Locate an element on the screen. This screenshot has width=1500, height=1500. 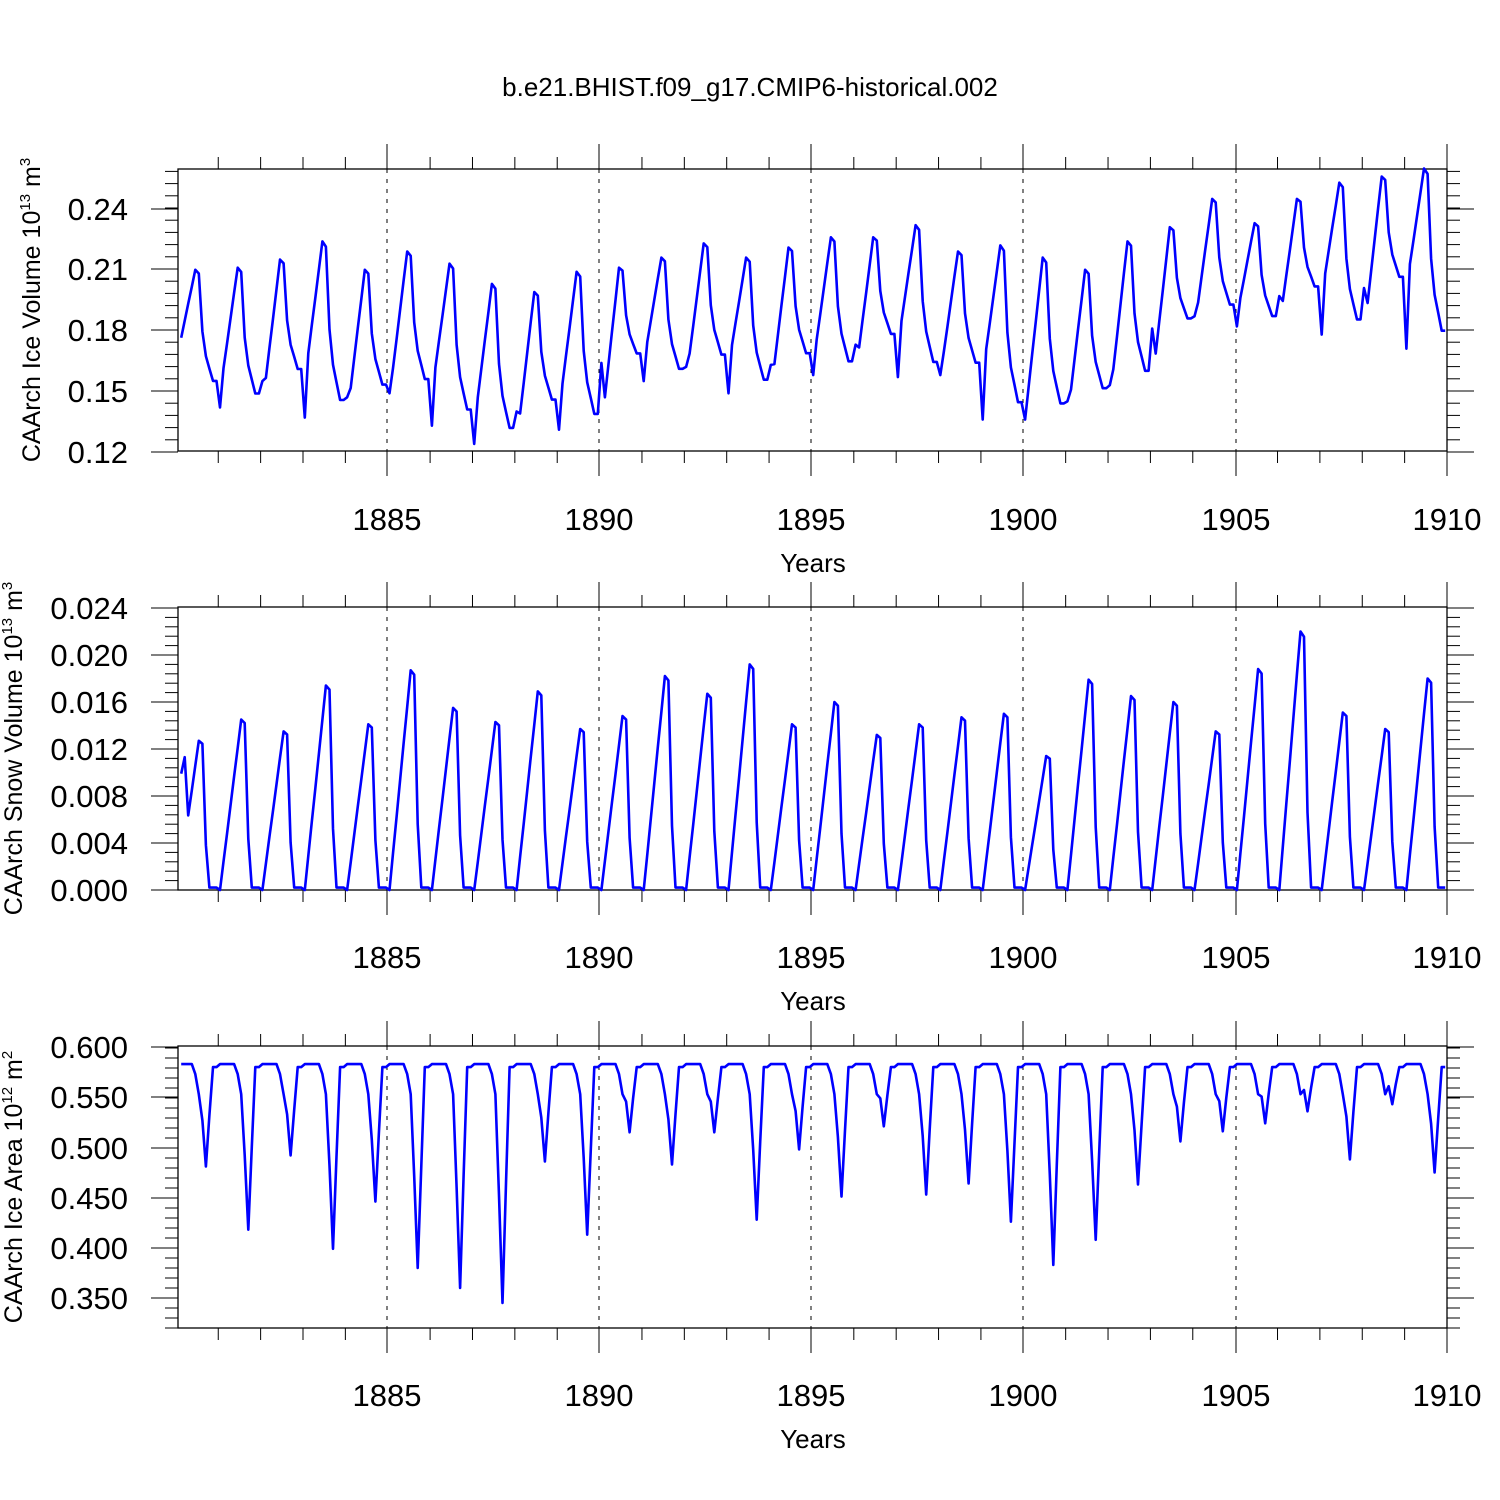
y-axis-label-text: CAArch Snow Volume is located at coordinates (14, 788).